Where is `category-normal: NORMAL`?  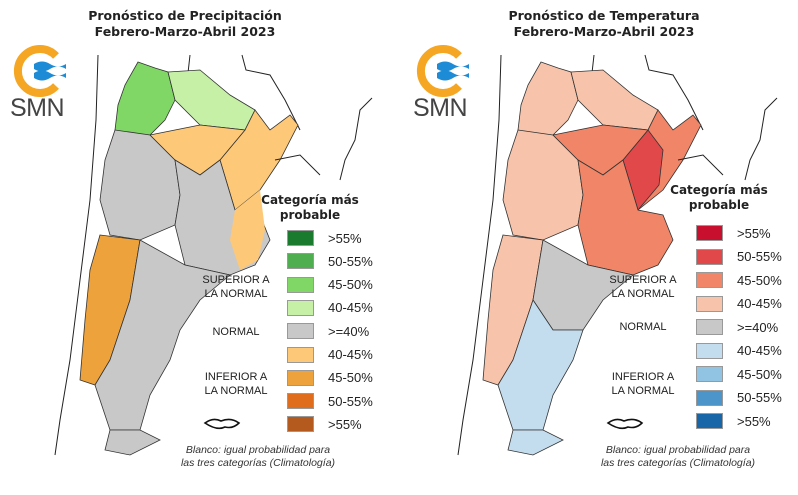
category-normal: NORMAL is located at coordinates (643, 327).